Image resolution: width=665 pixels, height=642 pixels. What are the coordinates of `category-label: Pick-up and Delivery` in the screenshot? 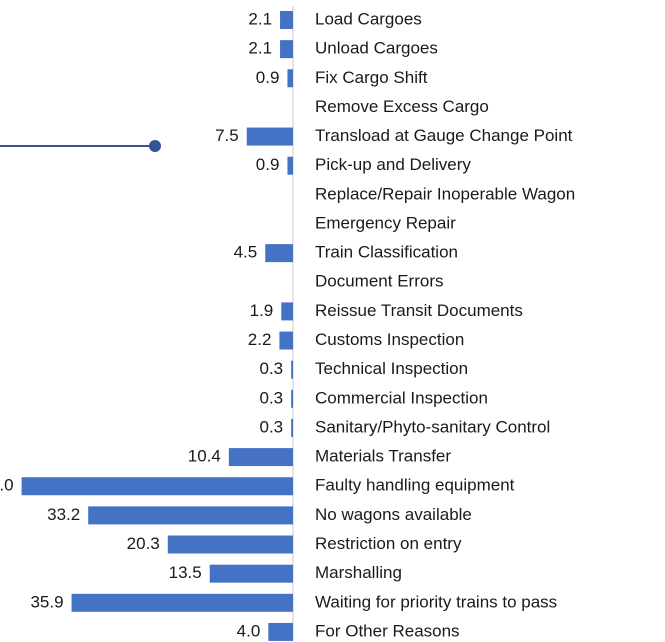 It's located at (393, 164).